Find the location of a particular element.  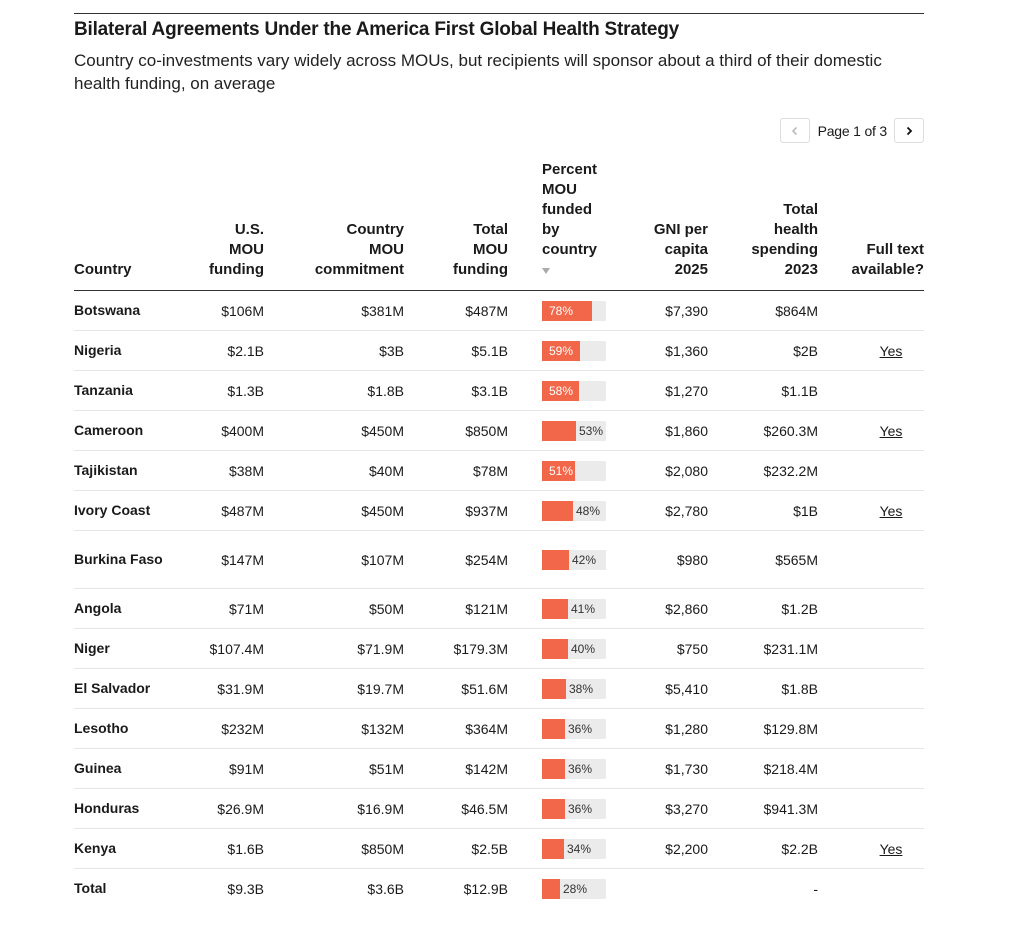

total-funding-cell: $142M is located at coordinates (456, 768).